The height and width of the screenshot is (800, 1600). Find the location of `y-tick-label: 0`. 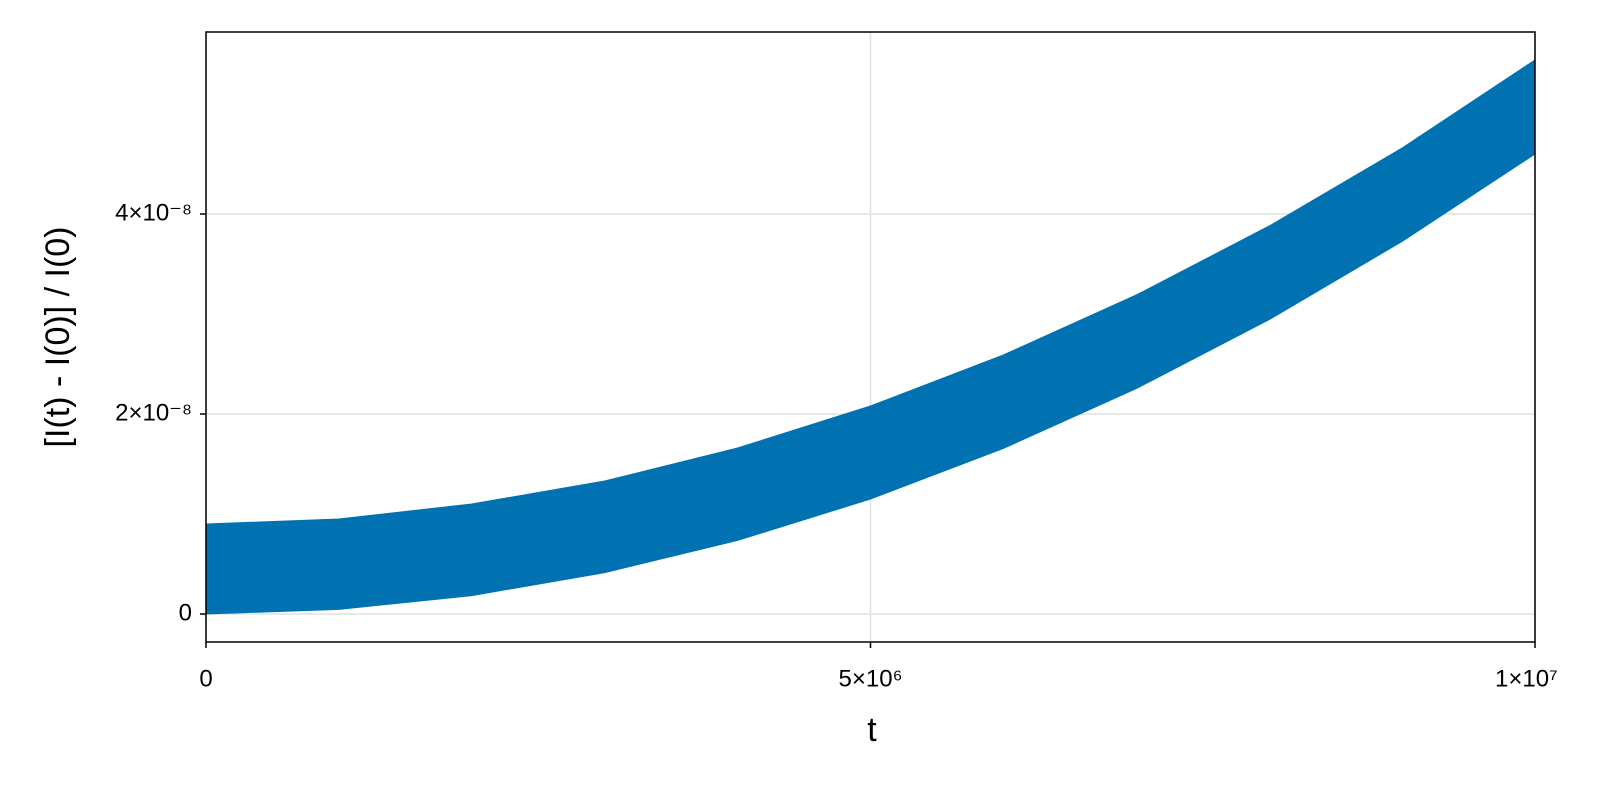

y-tick-label: 0 is located at coordinates (185, 612).